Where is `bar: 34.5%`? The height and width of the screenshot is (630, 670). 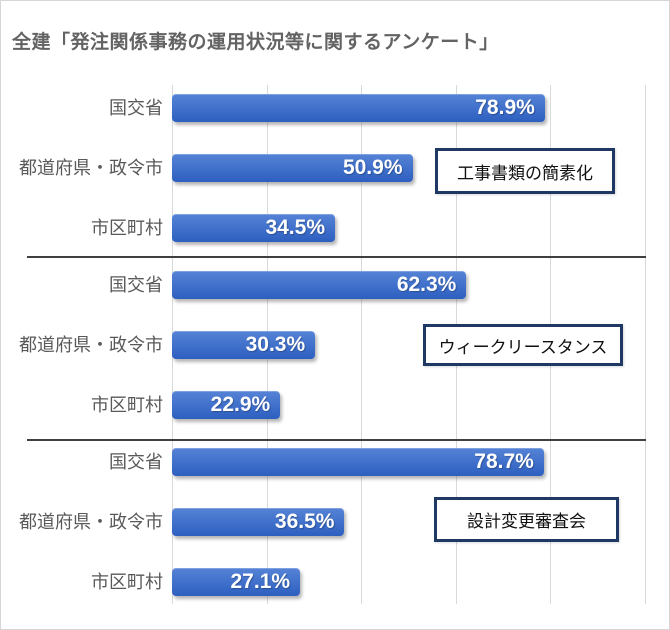
bar: 34.5% is located at coordinates (253, 228).